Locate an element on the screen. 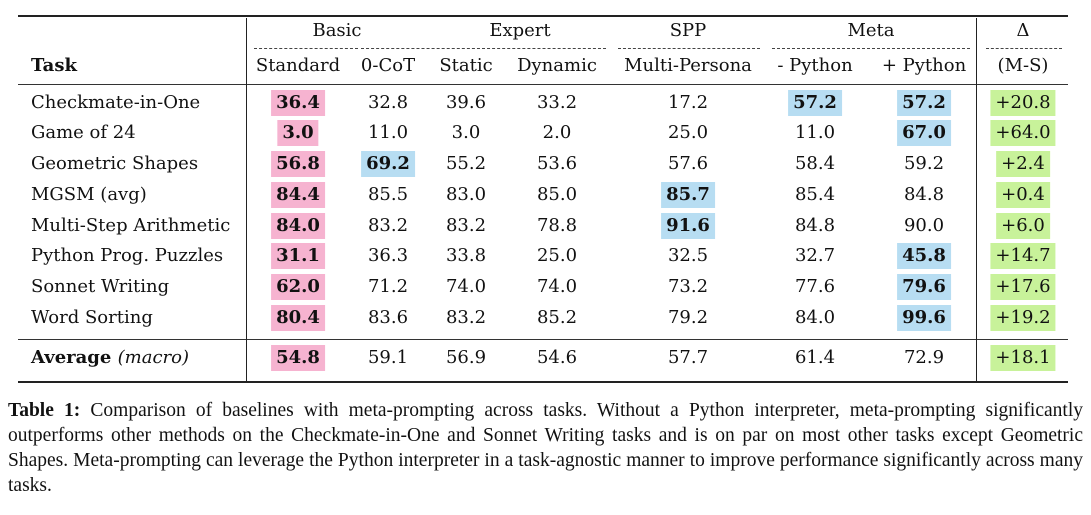 The image size is (1091, 515). cell-value: 39.6 is located at coordinates (466, 102).